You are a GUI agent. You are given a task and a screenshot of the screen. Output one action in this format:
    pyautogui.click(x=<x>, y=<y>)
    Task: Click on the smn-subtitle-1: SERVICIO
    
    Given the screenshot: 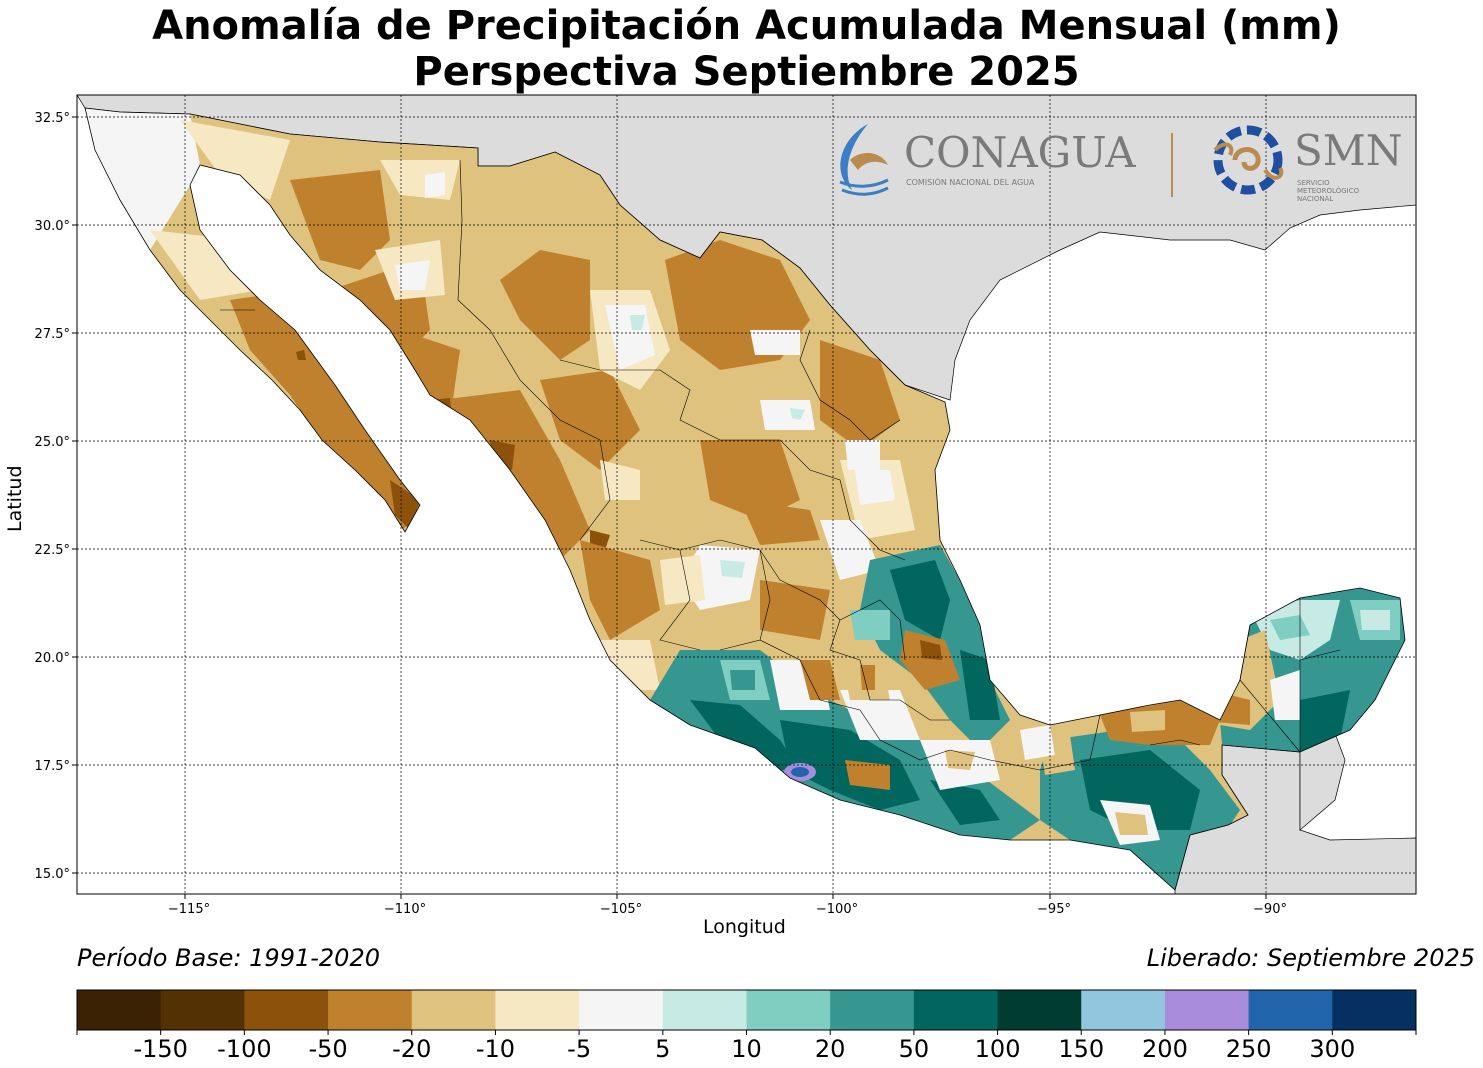 What is the action you would take?
    pyautogui.click(x=1313, y=183)
    